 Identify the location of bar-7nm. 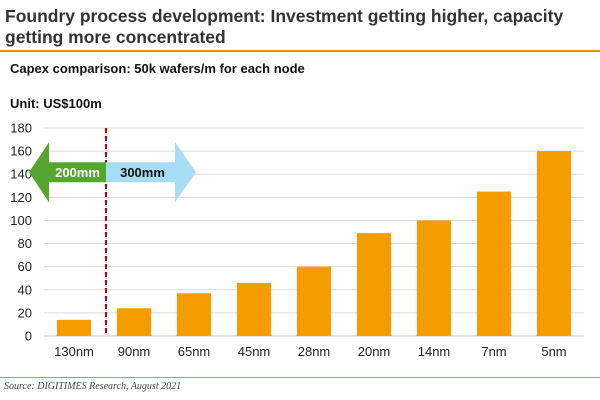
(494, 263).